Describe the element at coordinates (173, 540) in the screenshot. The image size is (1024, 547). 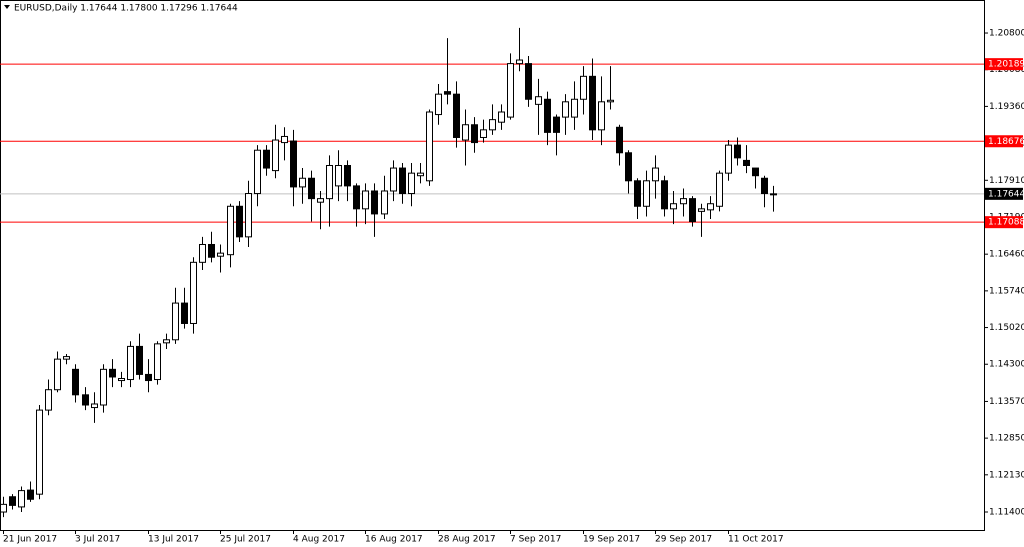
I see `x-tick-label: 13 Jul 2017` at that location.